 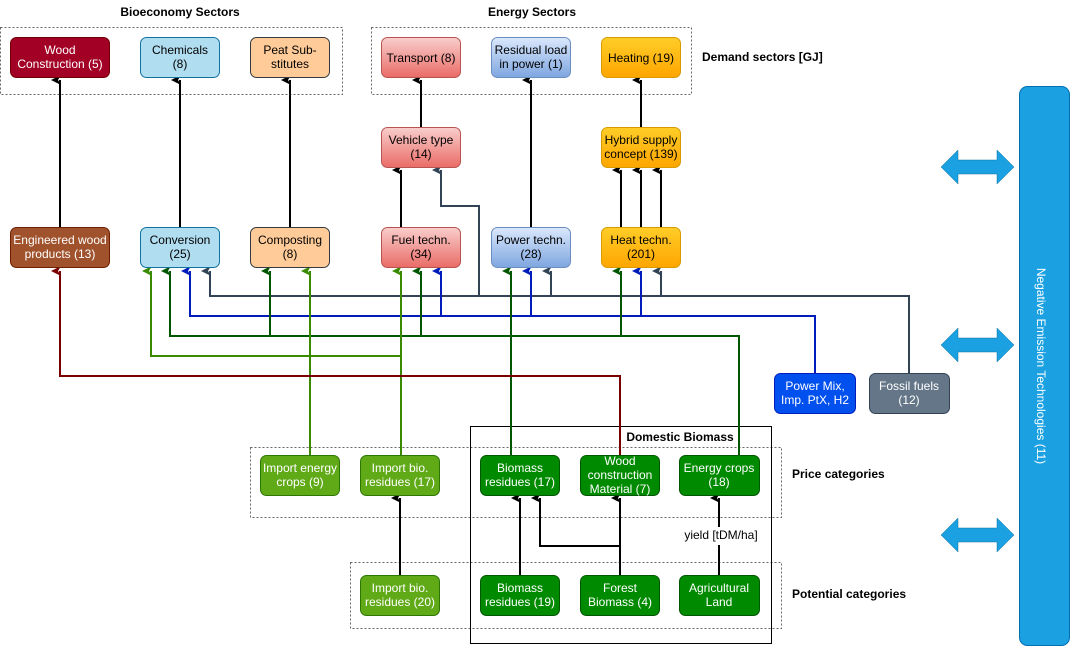 I want to click on fossil-to-vehicle, so click(x=456, y=230).